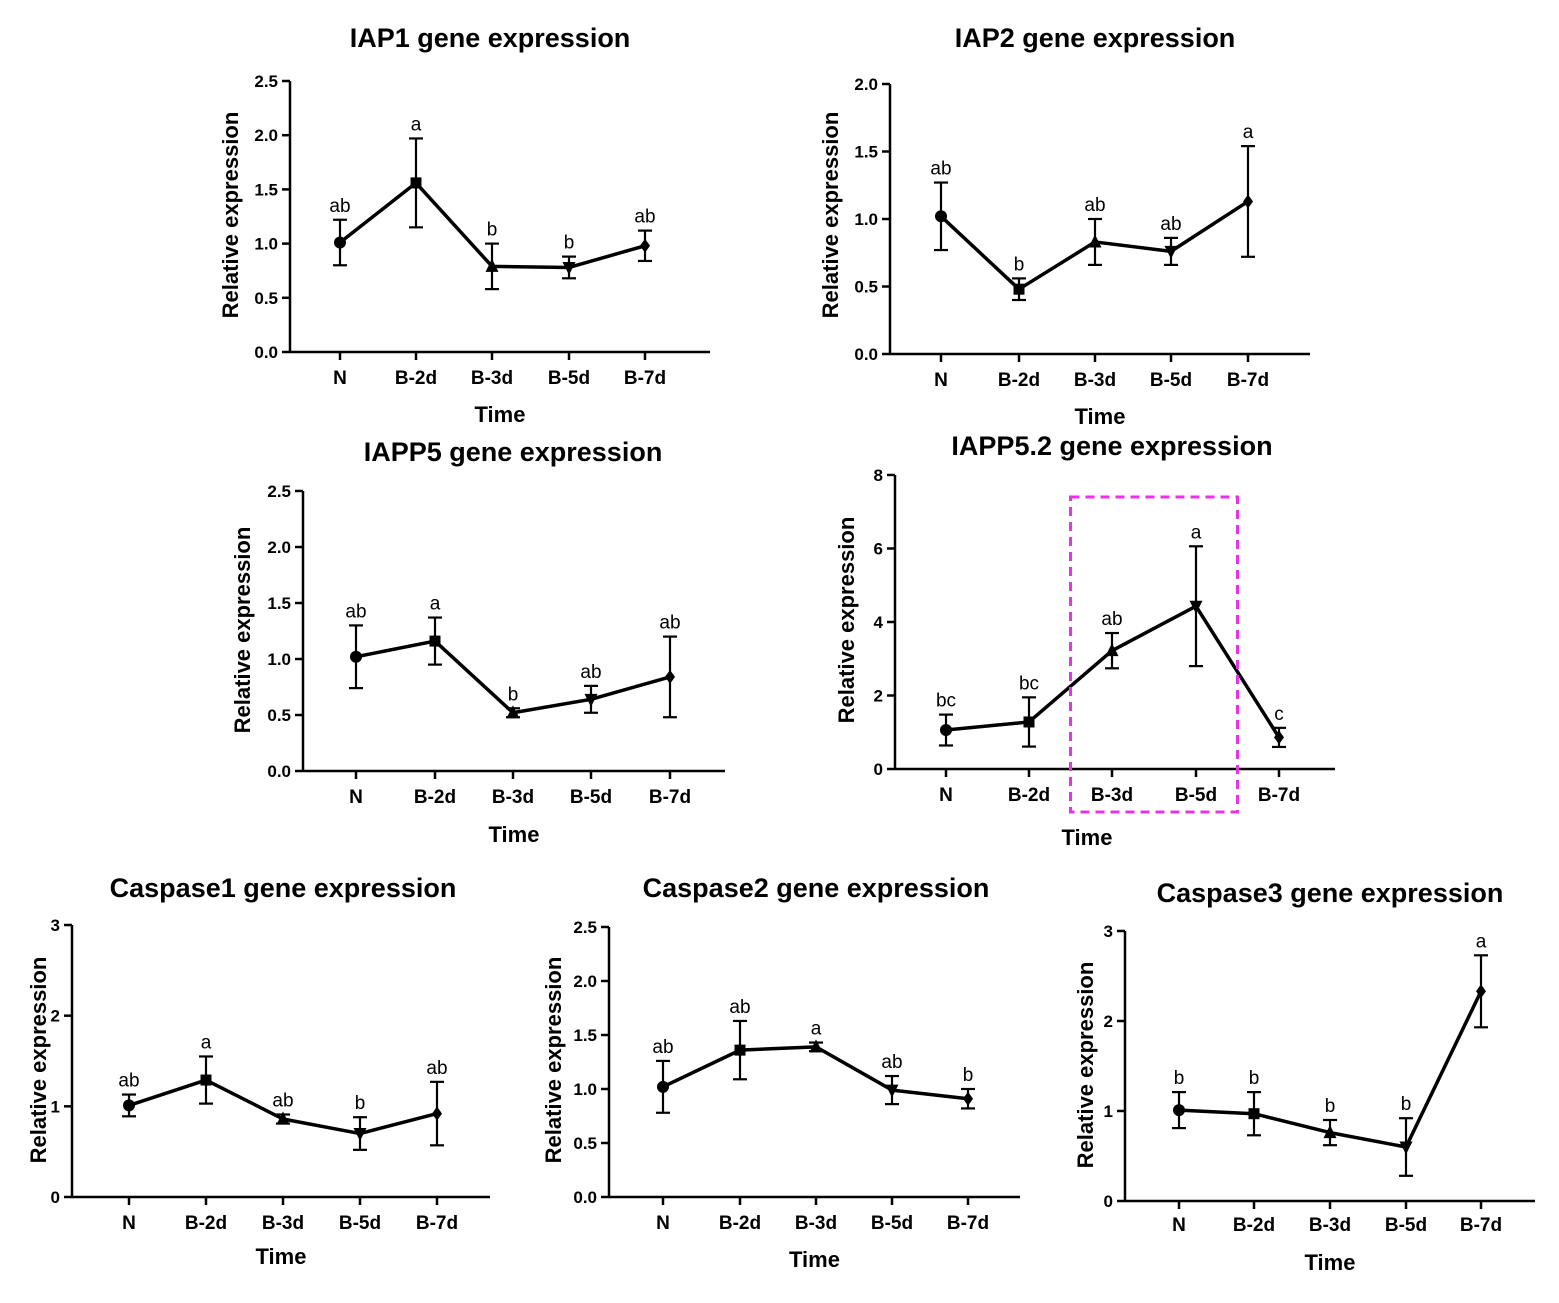 The height and width of the screenshot is (1303, 1559). Describe the element at coordinates (1154, 654) in the screenshot. I see `highlight-box` at that location.